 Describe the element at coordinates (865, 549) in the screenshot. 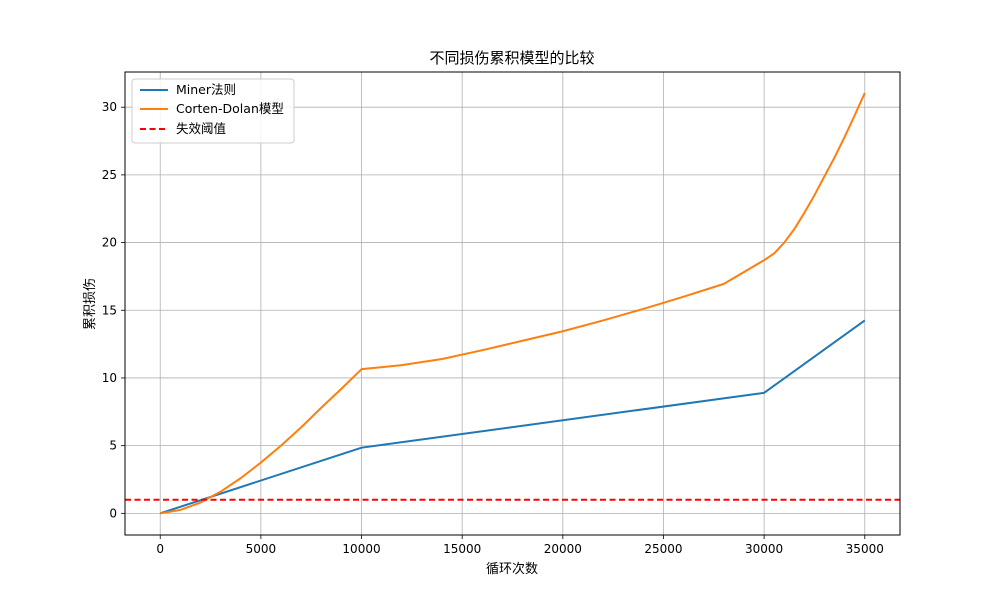

I see `x-tick-label: 35000` at that location.